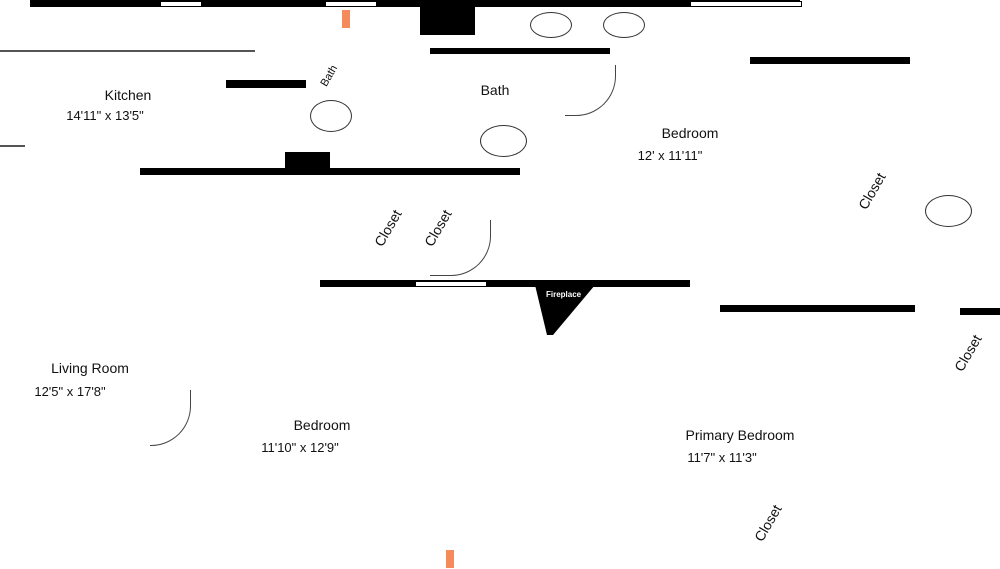 The width and height of the screenshot is (1000, 569). Describe the element at coordinates (128, 95) in the screenshot. I see `room-name-kitchen: Kitchen` at that location.